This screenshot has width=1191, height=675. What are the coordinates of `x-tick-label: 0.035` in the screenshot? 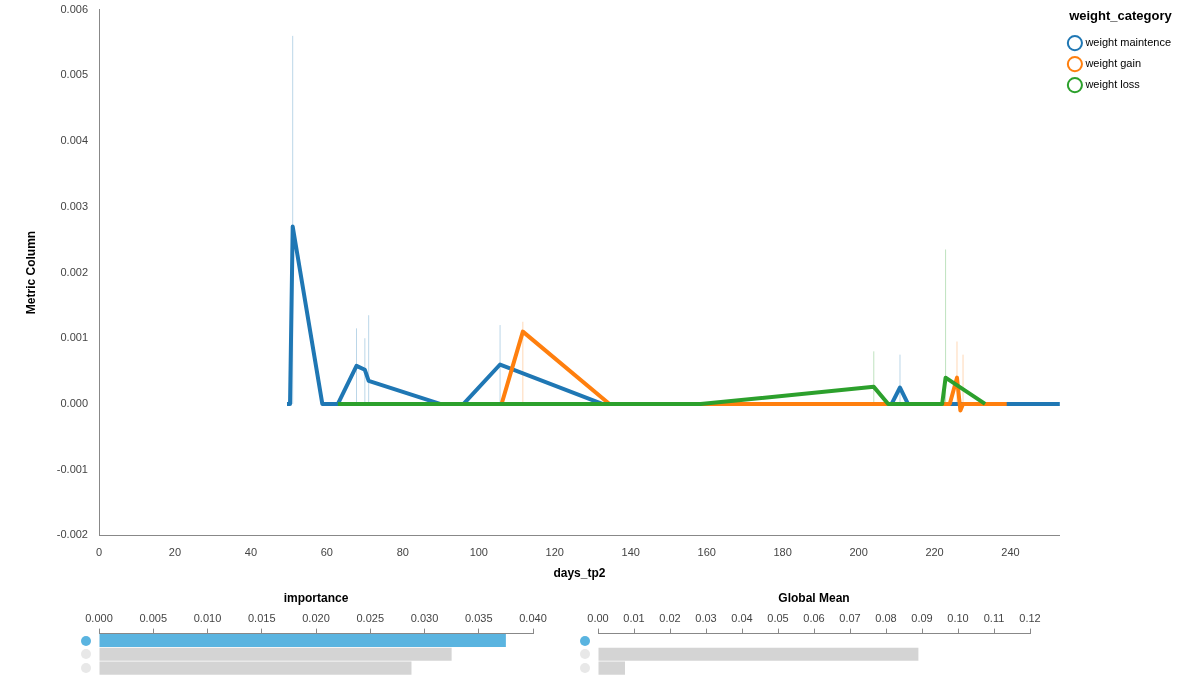 It's located at (478, 618).